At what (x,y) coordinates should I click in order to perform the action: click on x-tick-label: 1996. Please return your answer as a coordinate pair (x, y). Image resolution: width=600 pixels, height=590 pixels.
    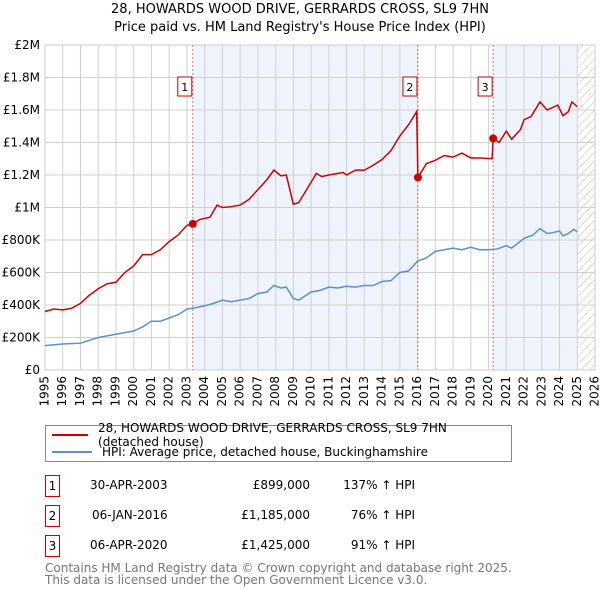
    Looking at the image, I should click on (62, 391).